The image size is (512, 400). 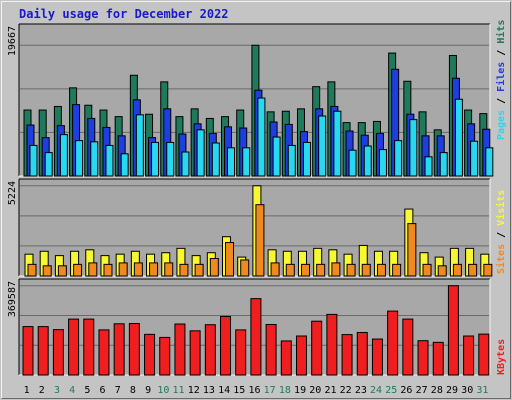 What do you see at coordinates (501, 80) in the screenshot?
I see `hits-legend: Pages / Files / Hits` at bounding box center [501, 80].